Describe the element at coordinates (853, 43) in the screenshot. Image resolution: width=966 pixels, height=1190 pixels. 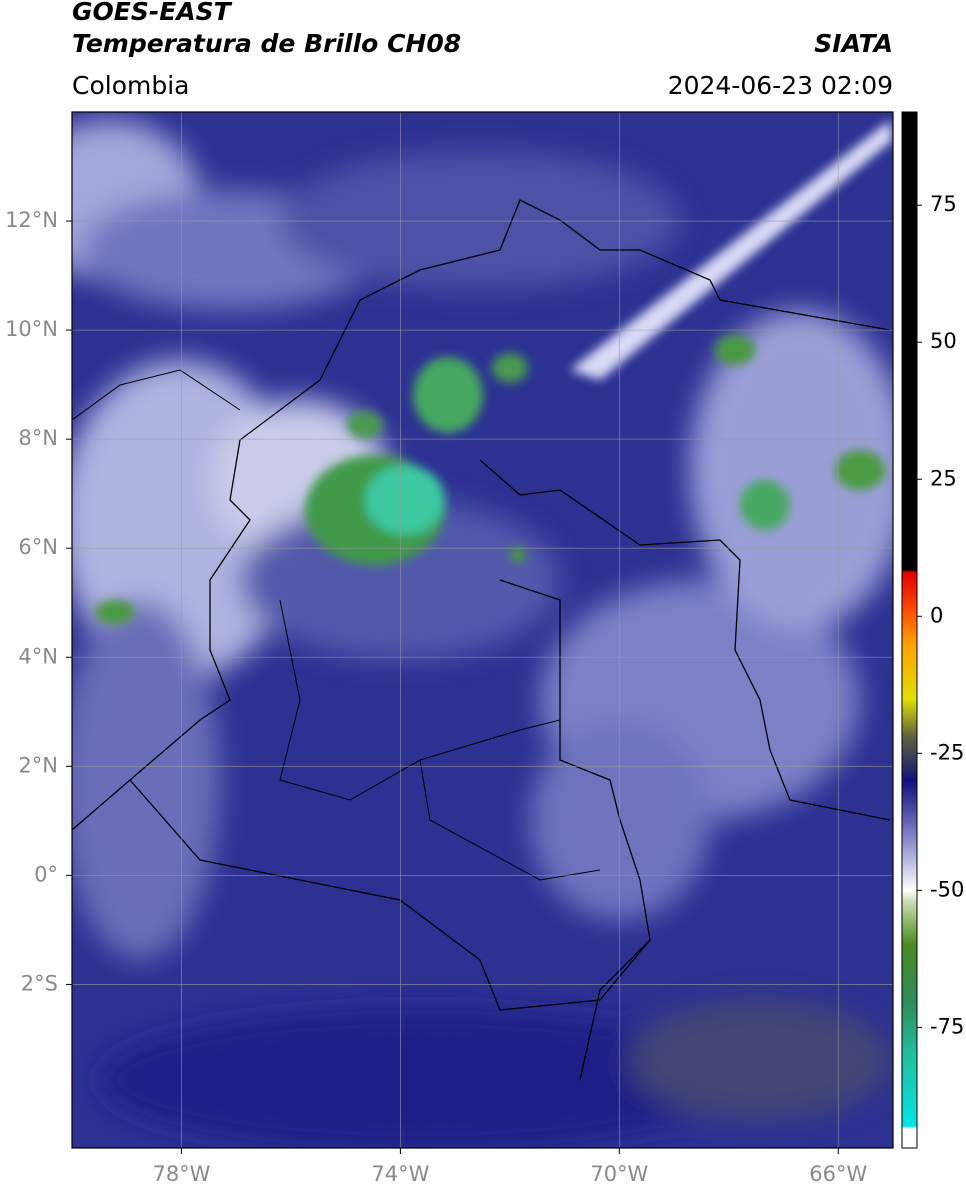
I see `source: SIATA` at that location.